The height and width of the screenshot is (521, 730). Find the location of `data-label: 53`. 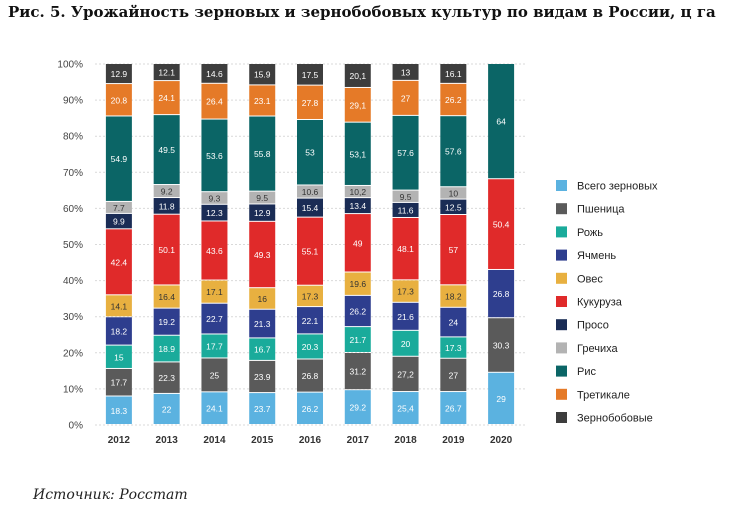

data-label: 53 is located at coordinates (310, 153).